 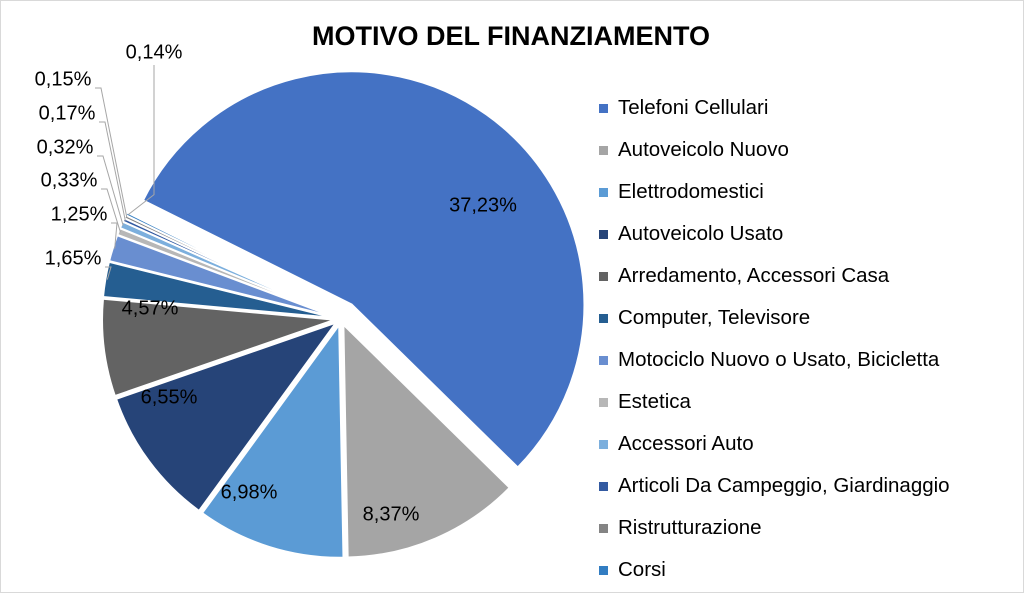 What do you see at coordinates (483, 205) in the screenshot?
I see `slice-value-label: 37,23%` at bounding box center [483, 205].